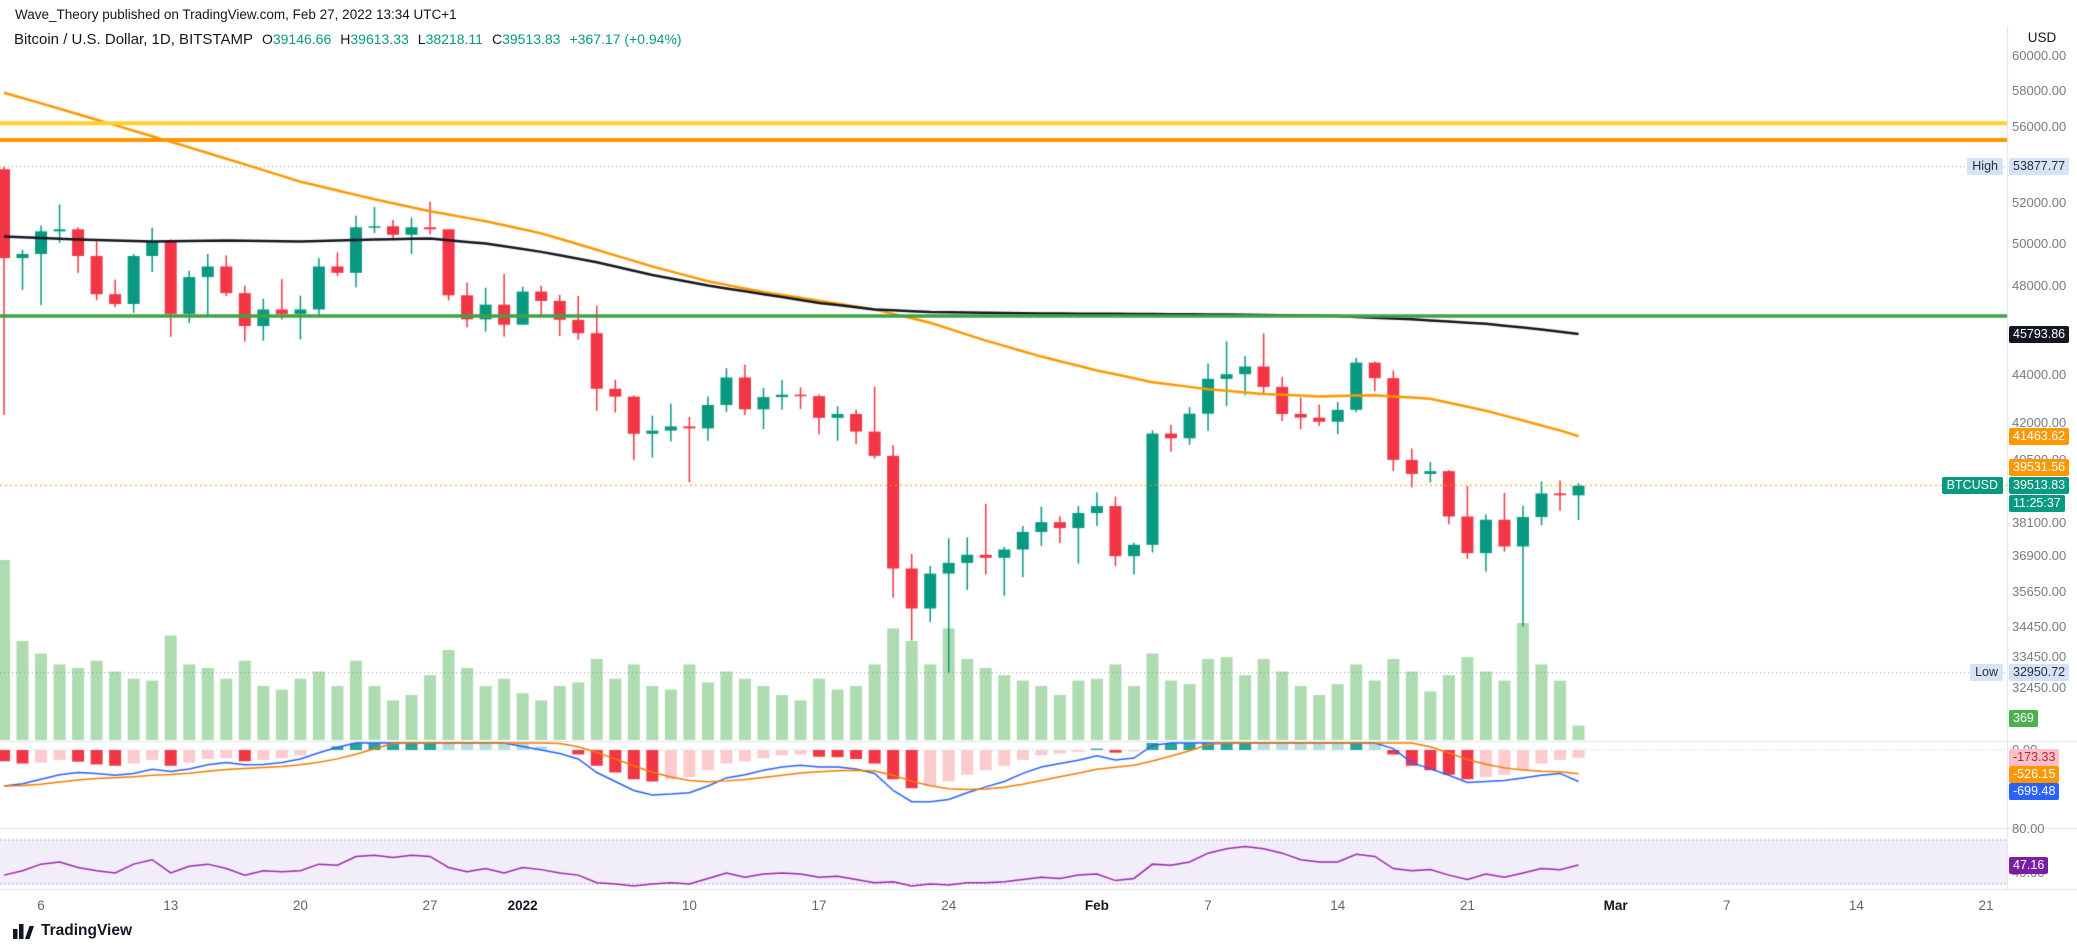 This screenshot has height=946, width=2077. Describe the element at coordinates (2039, 486) in the screenshot. I see `last-price-badge: 39513.83` at that location.